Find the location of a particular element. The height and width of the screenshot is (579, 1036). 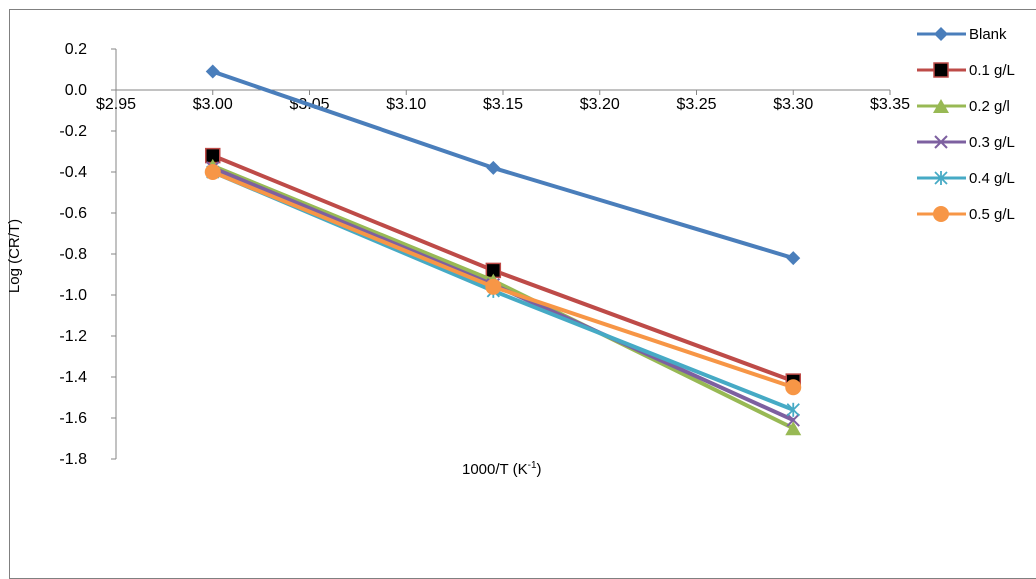

x-tick-label: $3.15 is located at coordinates (503, 104).